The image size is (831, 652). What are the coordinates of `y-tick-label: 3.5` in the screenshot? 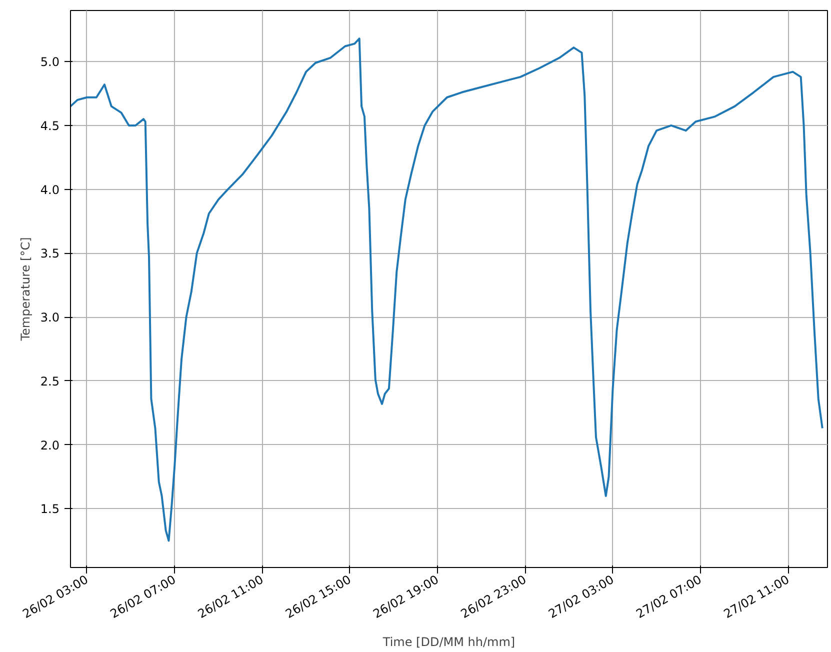 It's located at (50, 253).